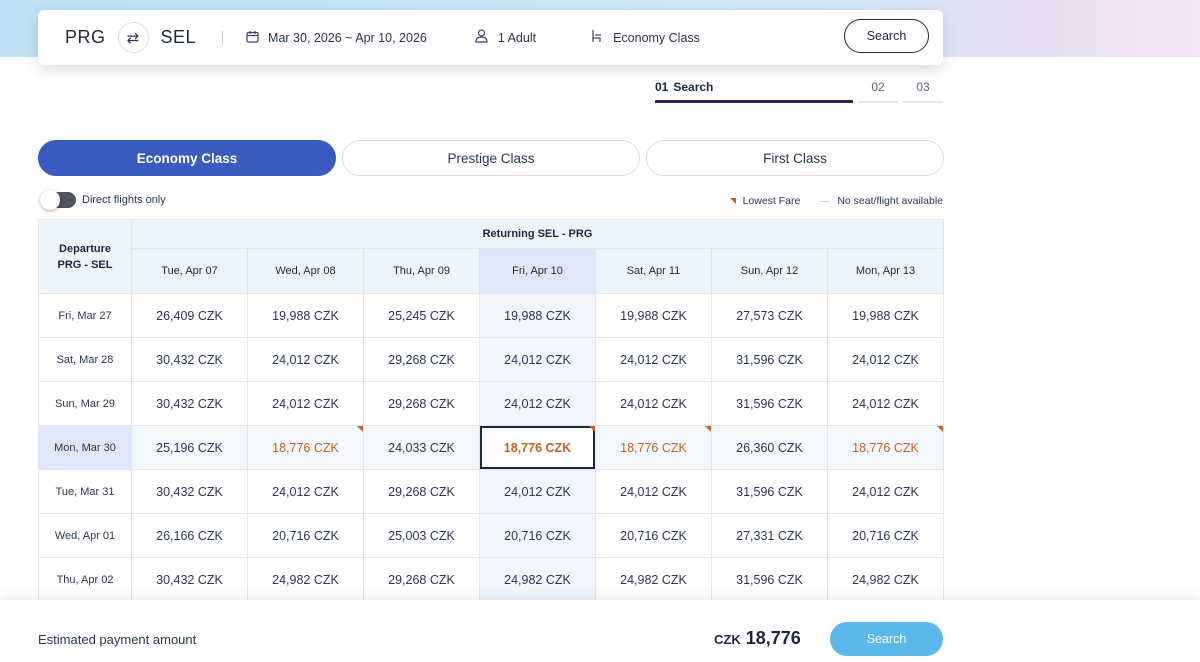 The image size is (1200, 662). I want to click on tab-prestige-class: Prestige Class, so click(491, 158).